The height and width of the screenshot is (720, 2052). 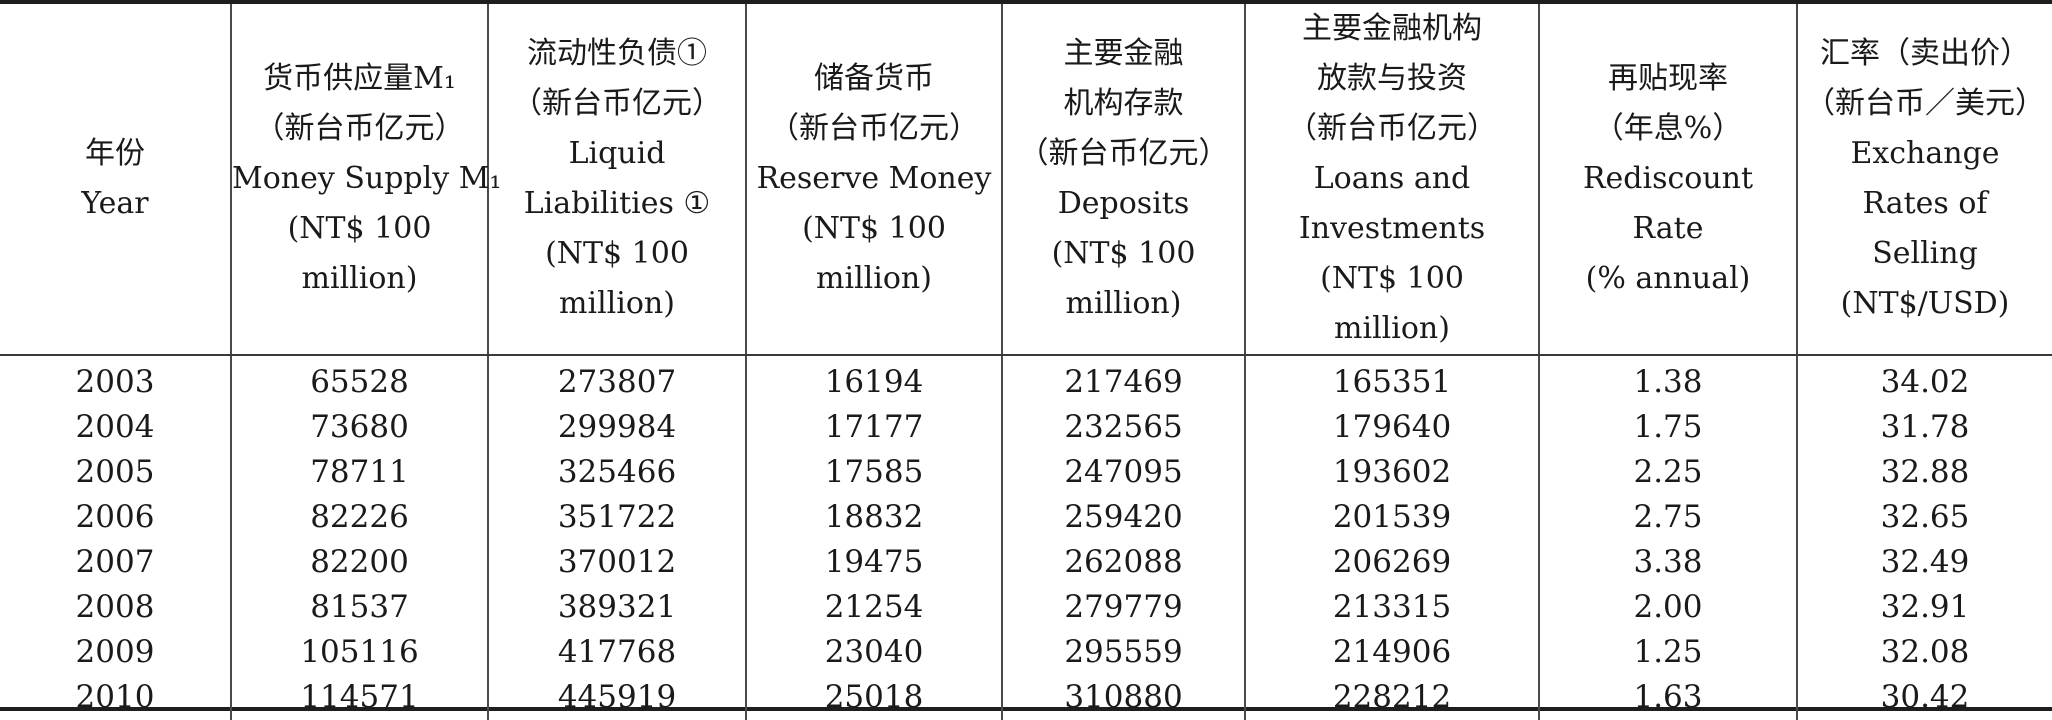 What do you see at coordinates (1667, 697) in the screenshot?
I see `rediscount-rate-cell: 1.63` at bounding box center [1667, 697].